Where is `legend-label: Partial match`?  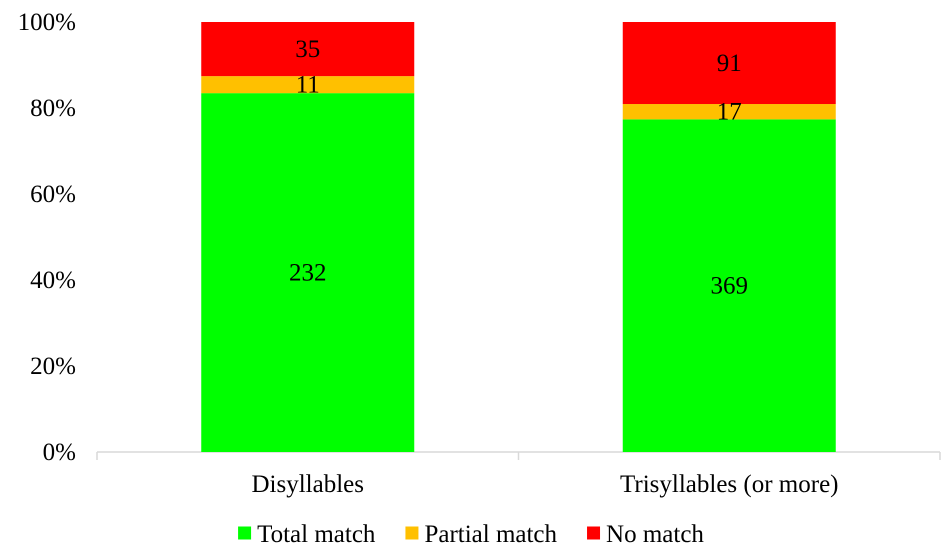 legend-label: Partial match is located at coordinates (490, 534).